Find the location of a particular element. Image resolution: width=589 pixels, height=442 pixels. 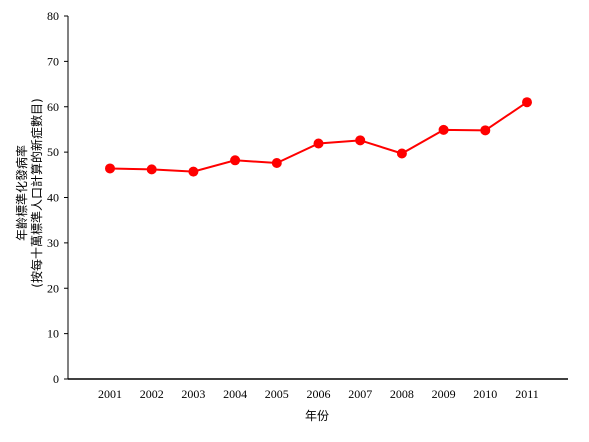

x-tick-label: 2010 is located at coordinates (485, 394).